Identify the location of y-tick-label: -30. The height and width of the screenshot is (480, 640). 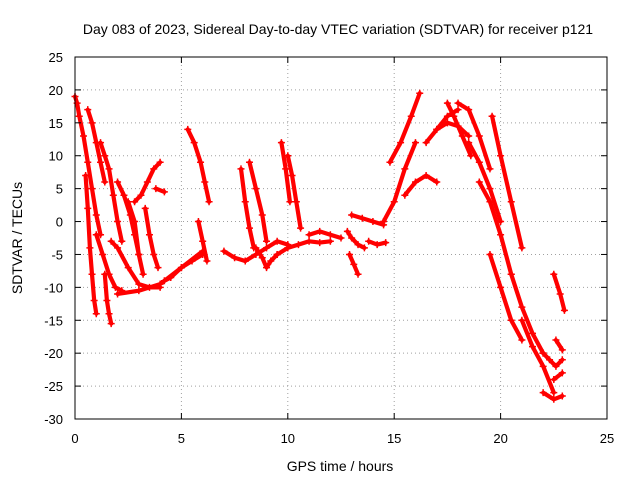
(53, 419).